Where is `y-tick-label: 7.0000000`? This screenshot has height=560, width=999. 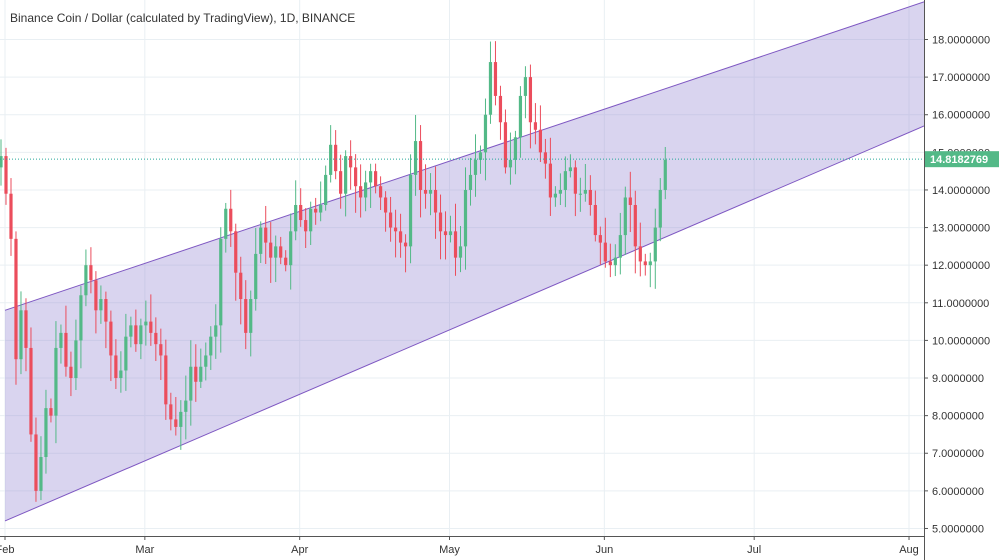 y-tick-label: 7.0000000 is located at coordinates (958, 454).